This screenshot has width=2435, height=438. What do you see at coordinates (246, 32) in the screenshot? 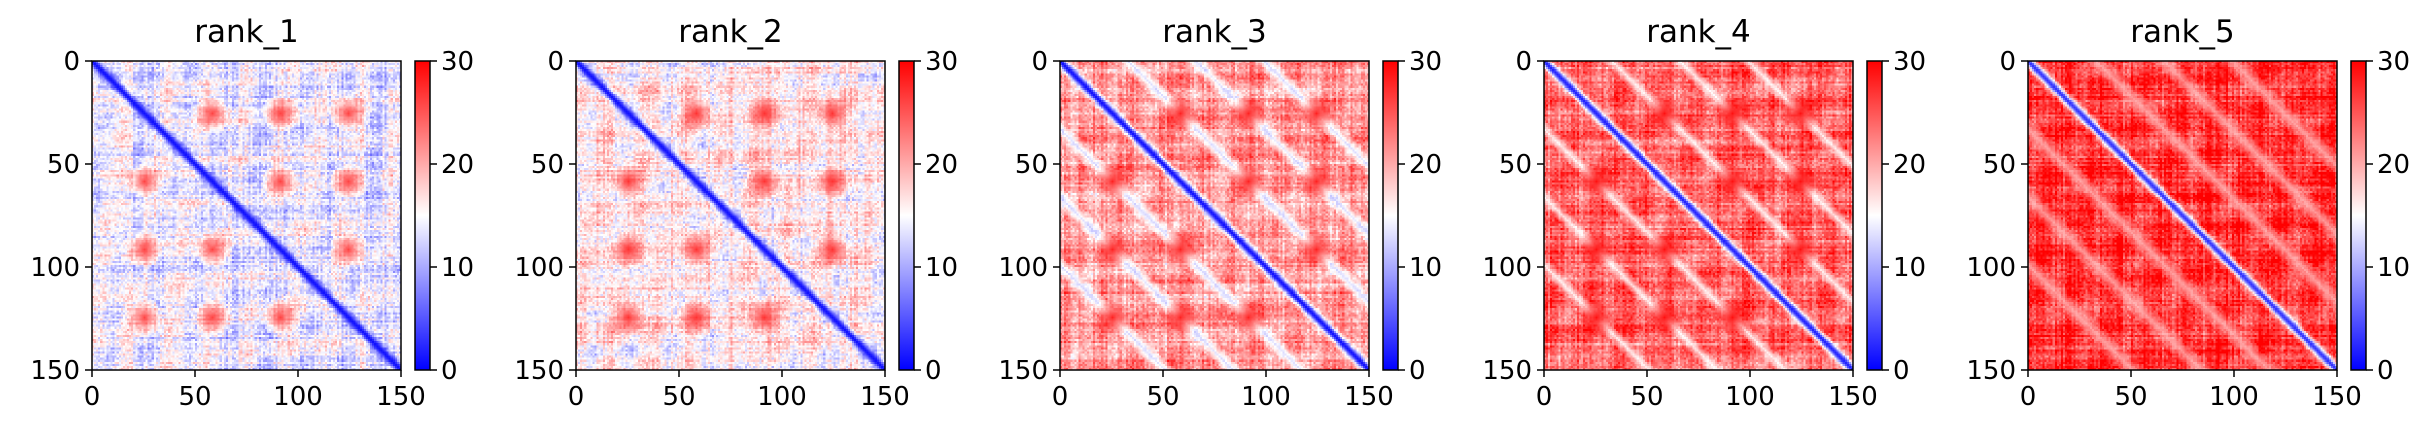
I see `panel-title: rank_1` at bounding box center [246, 32].